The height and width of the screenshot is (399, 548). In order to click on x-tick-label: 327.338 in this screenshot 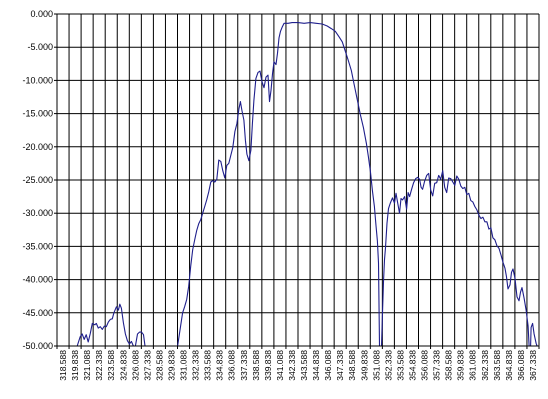, I will do `click(147, 365)`.